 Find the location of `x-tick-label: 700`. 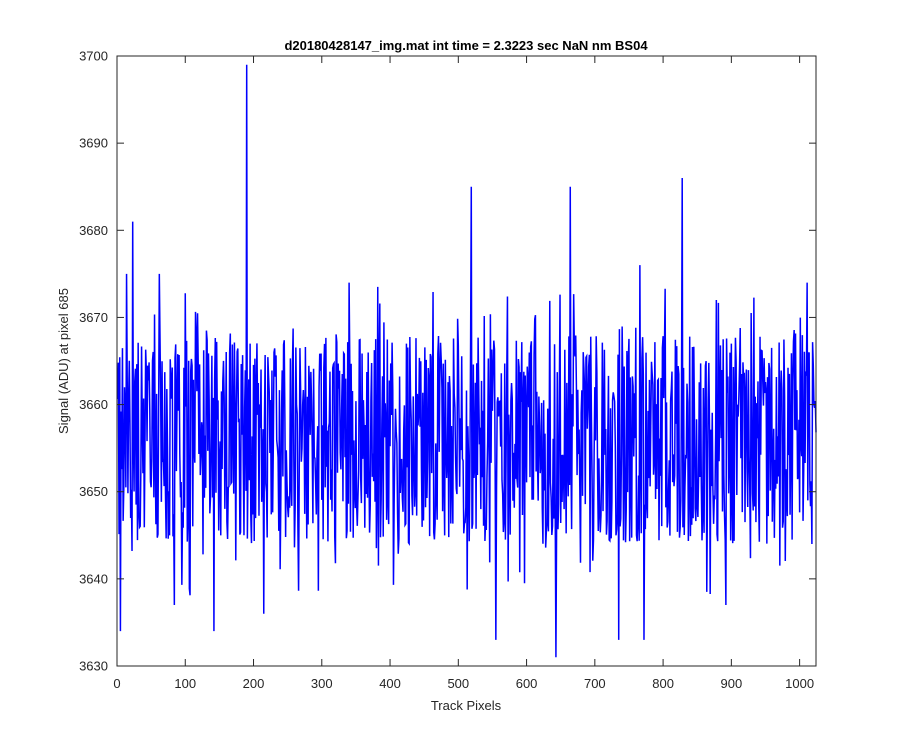

x-tick-label: 700 is located at coordinates (595, 683).